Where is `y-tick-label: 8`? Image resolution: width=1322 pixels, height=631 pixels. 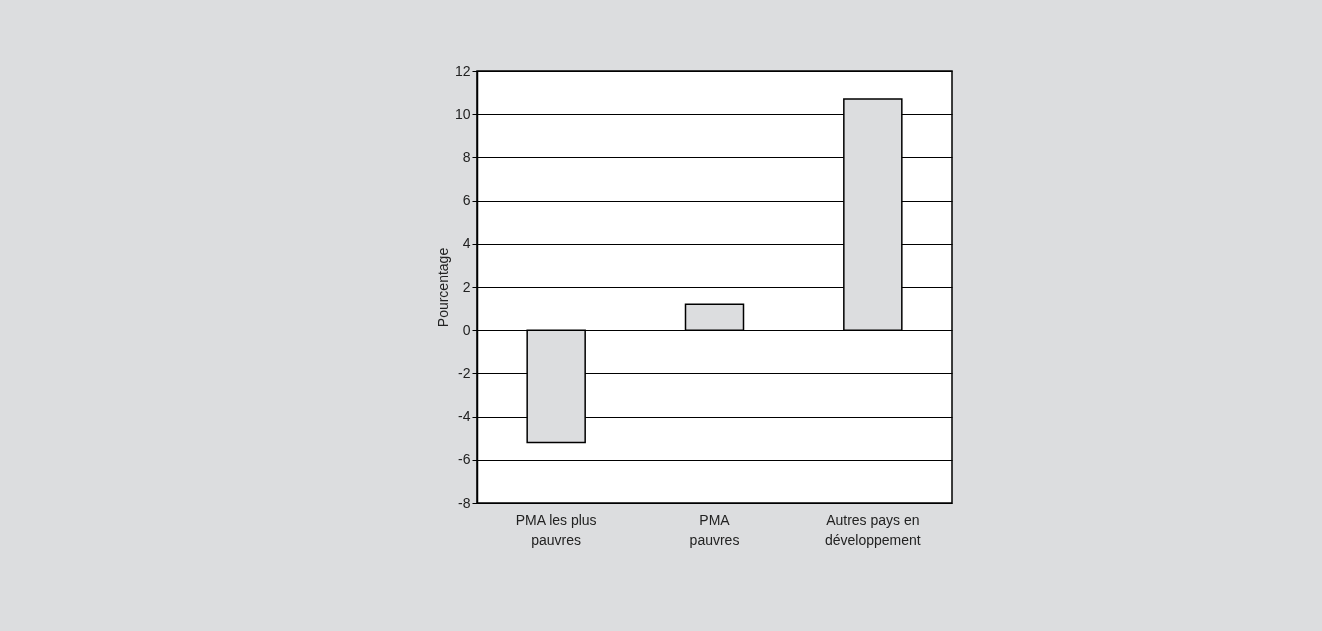 y-tick-label: 8 is located at coordinates (466, 156).